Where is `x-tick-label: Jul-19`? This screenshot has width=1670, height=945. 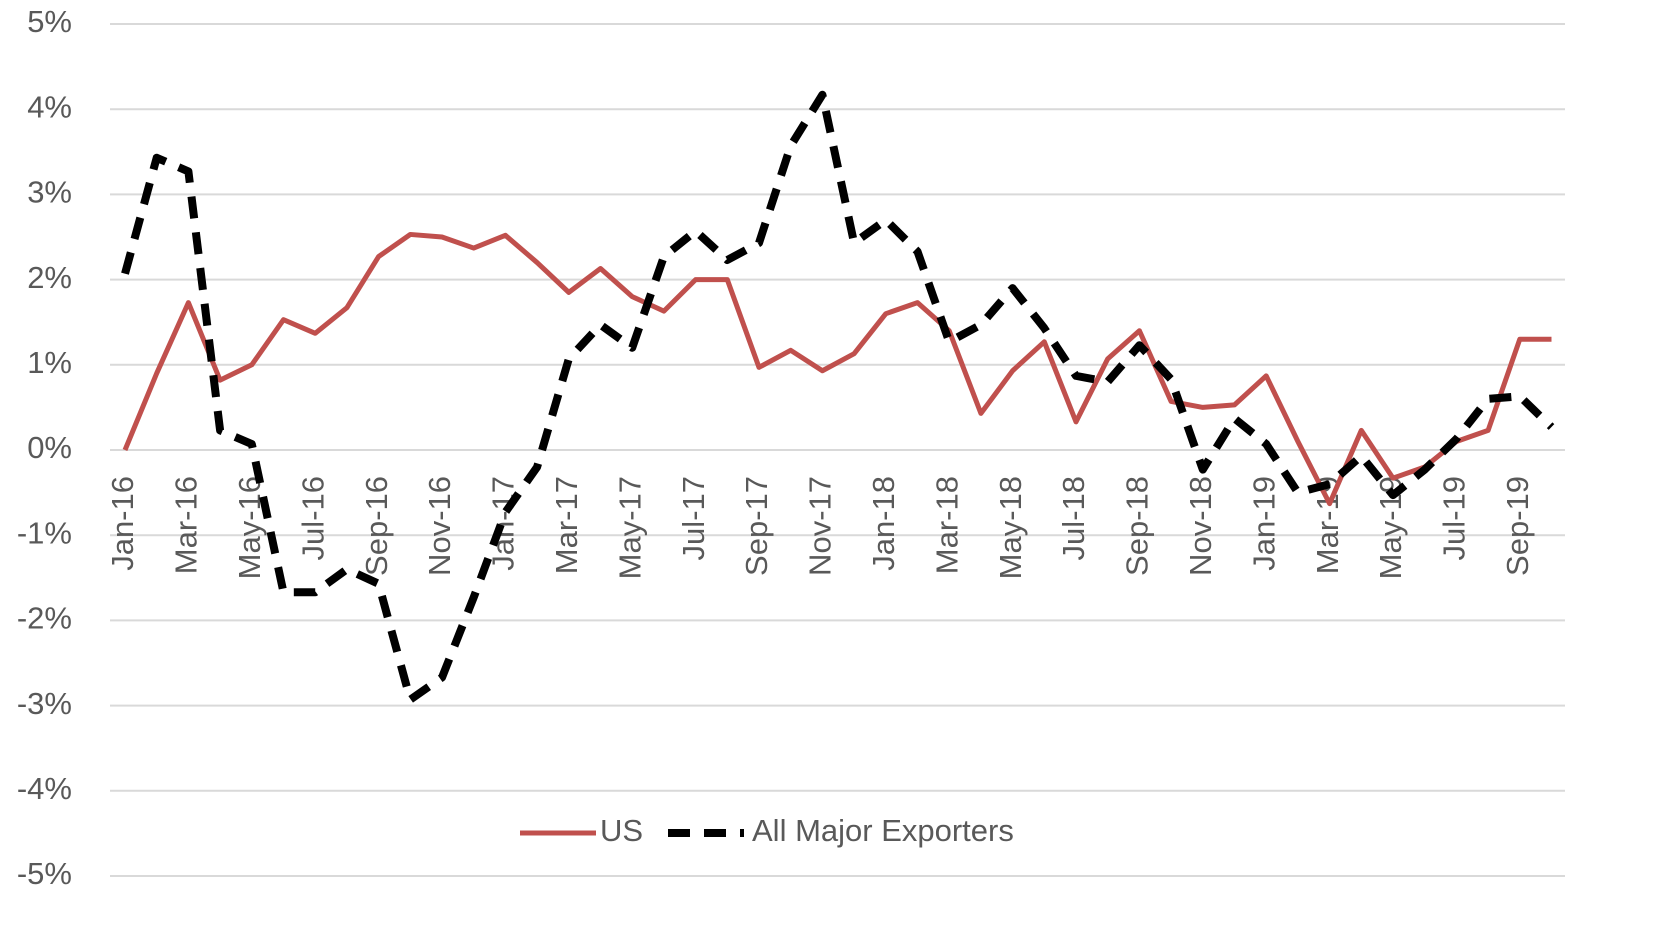 x-tick-label: Jul-19 is located at coordinates (1454, 518).